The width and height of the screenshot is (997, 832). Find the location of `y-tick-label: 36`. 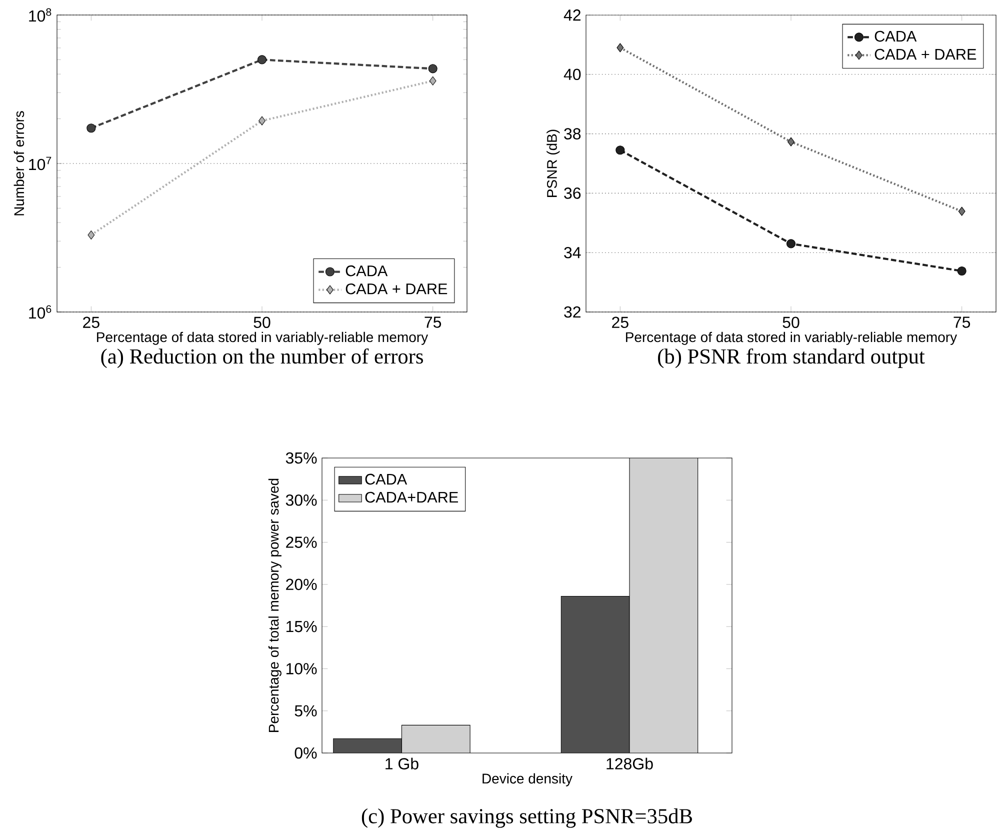

y-tick-label: 36 is located at coordinates (572, 193).